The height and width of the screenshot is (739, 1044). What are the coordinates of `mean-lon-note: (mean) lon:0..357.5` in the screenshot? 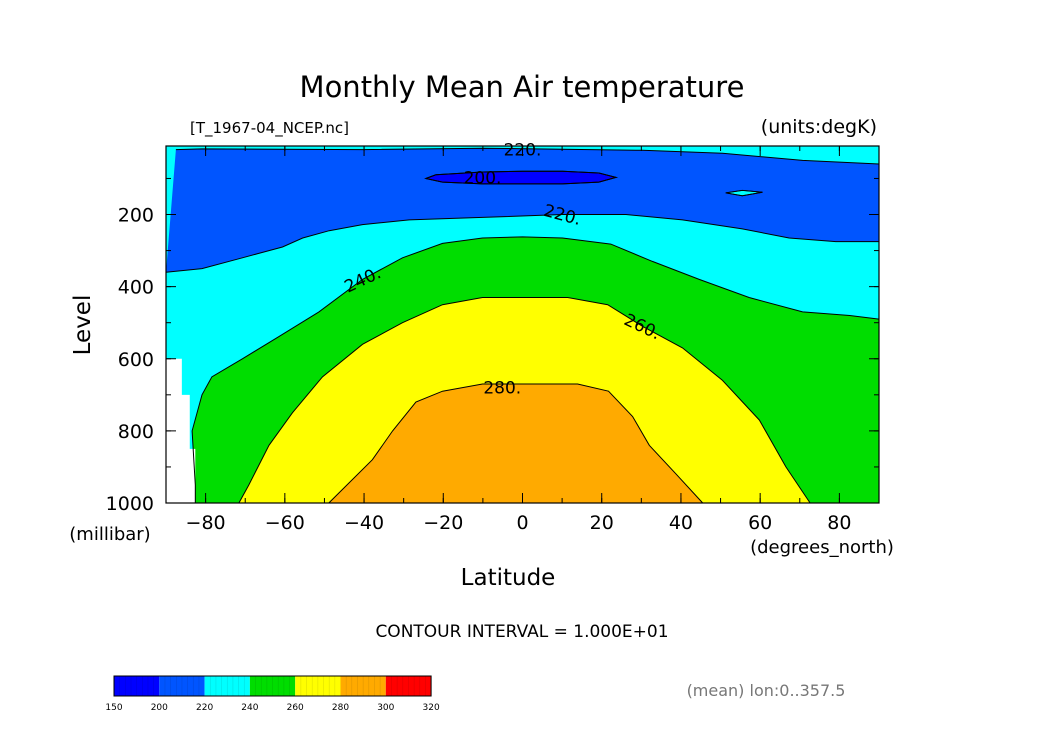 It's located at (766, 690).